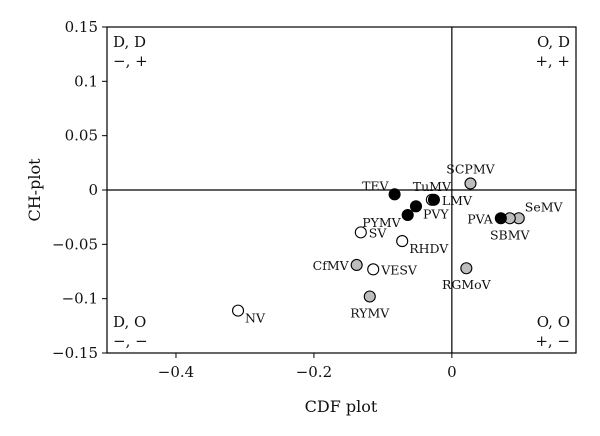  I want to click on quadrant-label-top-right-line1: O, D, so click(553, 42).